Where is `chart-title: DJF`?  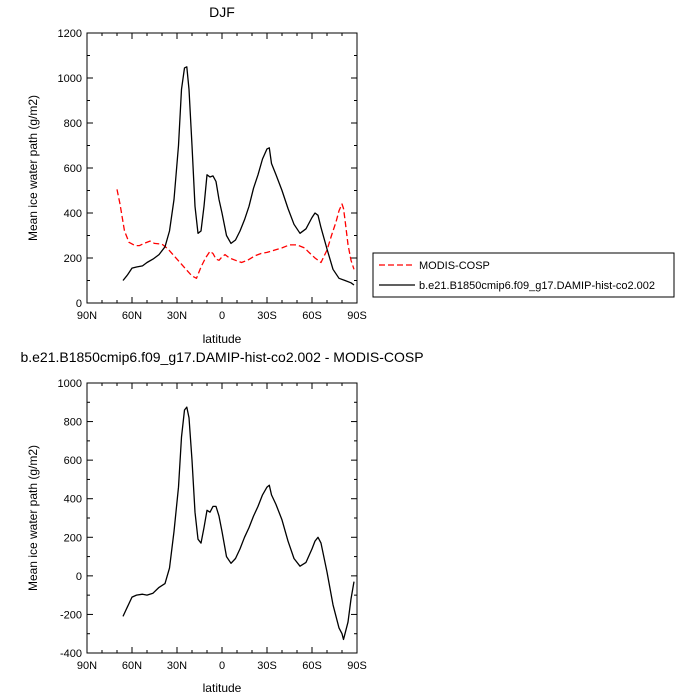 chart-title: DJF is located at coordinates (222, 12).